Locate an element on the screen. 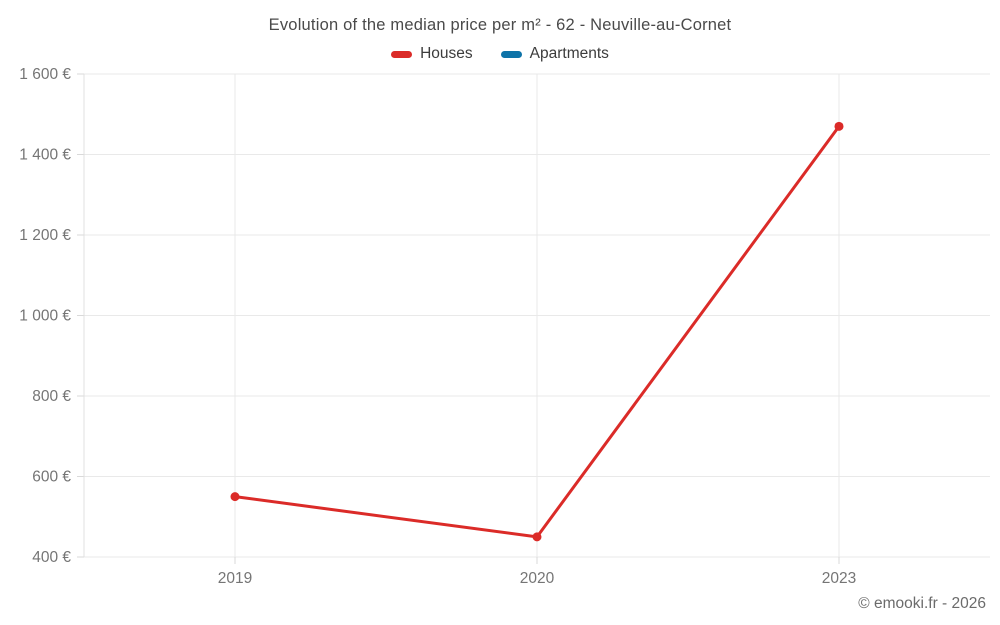  chart-legend: Houses Apartments is located at coordinates (500, 54).